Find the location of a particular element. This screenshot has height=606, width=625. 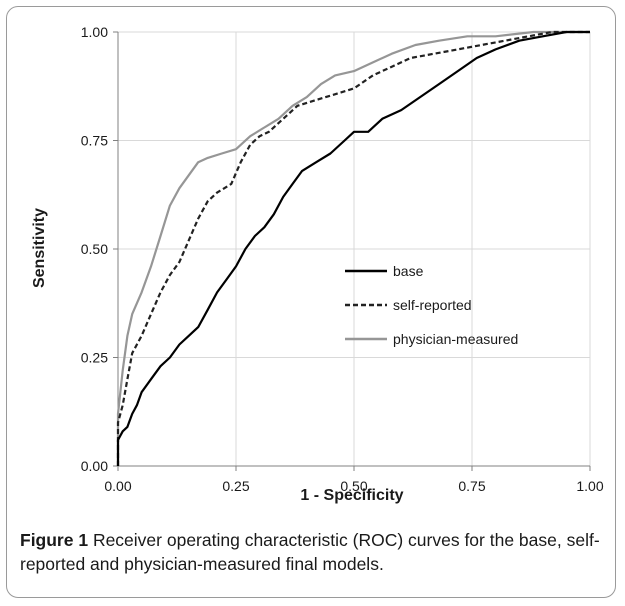

y-tick-label: 0.75 is located at coordinates (94, 141).